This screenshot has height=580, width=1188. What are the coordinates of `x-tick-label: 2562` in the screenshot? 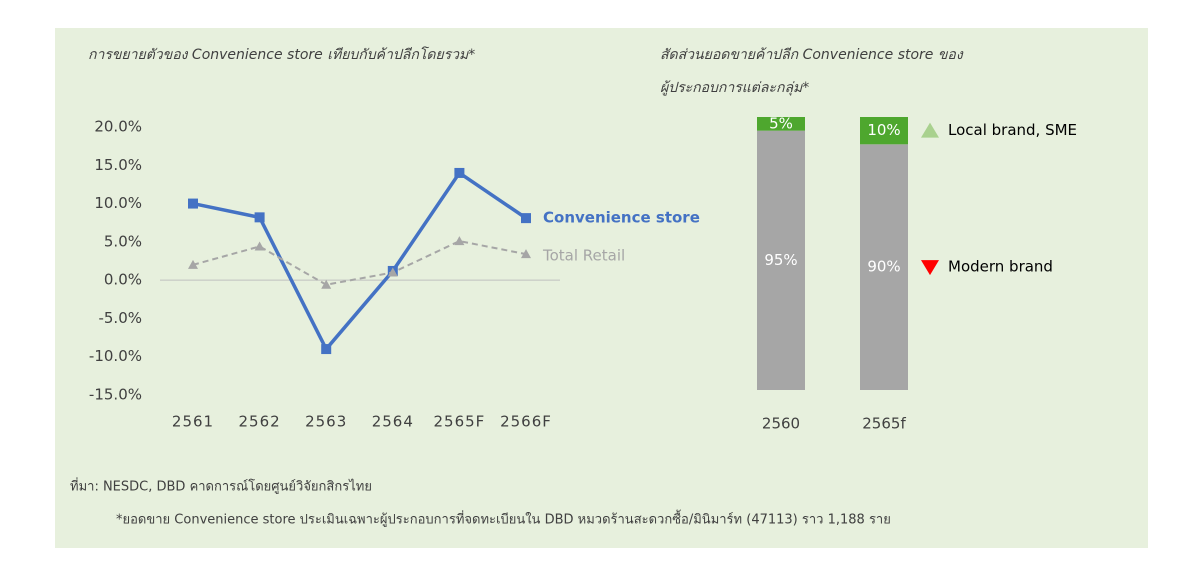 It's located at (260, 422).